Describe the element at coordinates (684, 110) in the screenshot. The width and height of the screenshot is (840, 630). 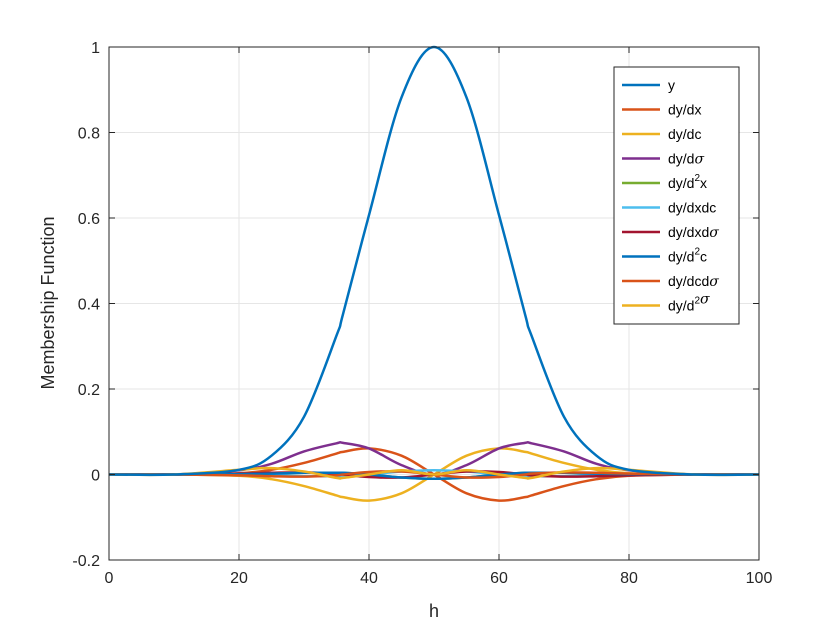
I see `legend-label: dy/dx` at that location.